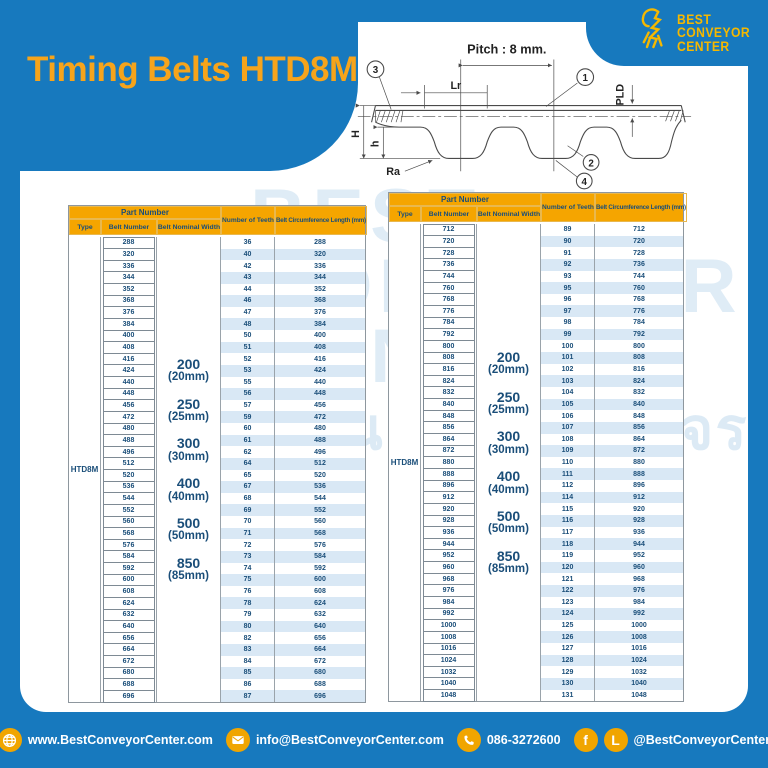 This screenshot has width=768, height=768. Describe the element at coordinates (508, 436) in the screenshot. I see `width-value: 300` at that location.